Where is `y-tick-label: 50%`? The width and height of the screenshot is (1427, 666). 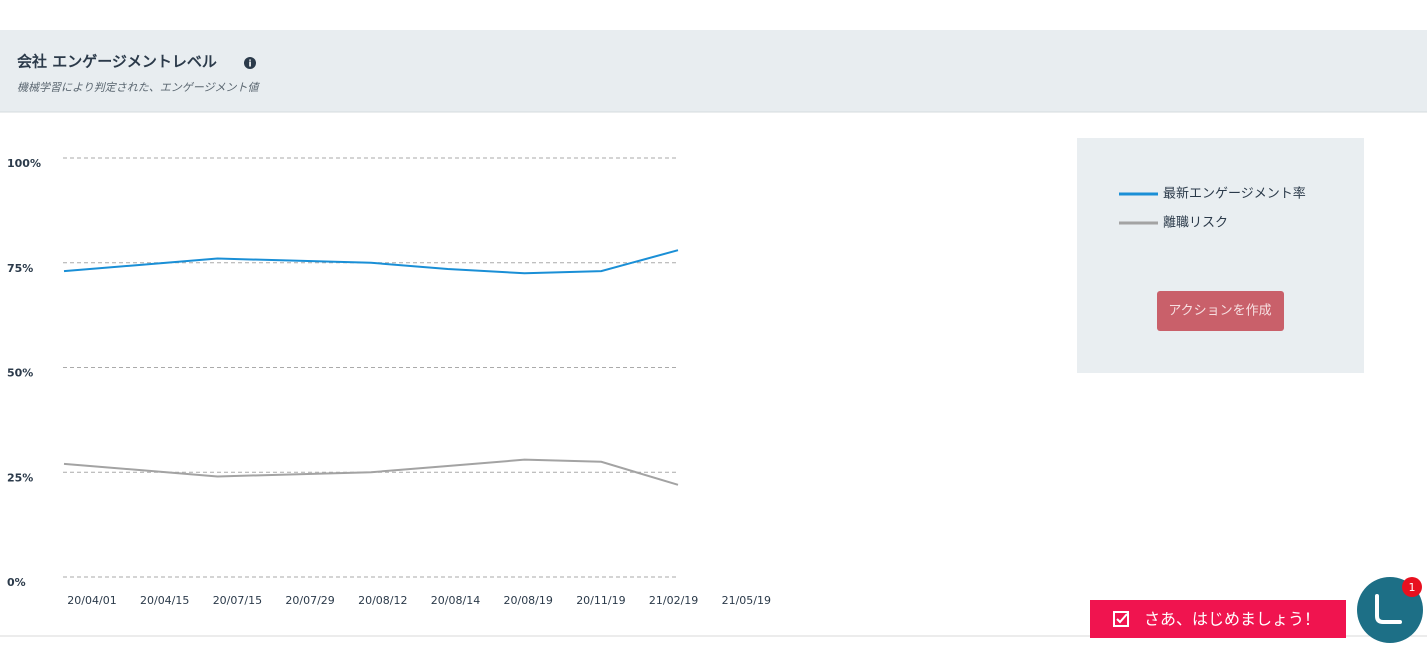
y-tick-label: 50% is located at coordinates (20, 373).